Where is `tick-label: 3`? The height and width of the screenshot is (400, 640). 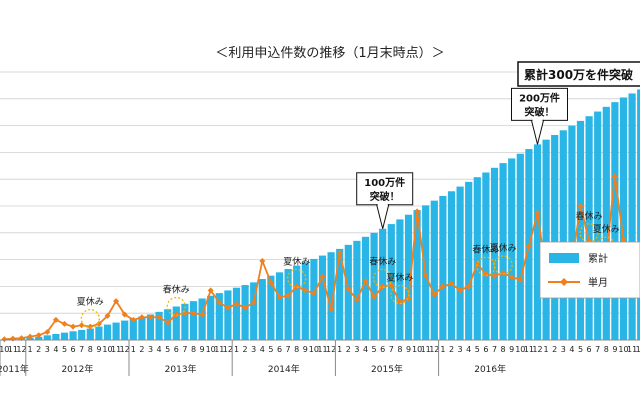
tick-label: 3 is located at coordinates (460, 349).